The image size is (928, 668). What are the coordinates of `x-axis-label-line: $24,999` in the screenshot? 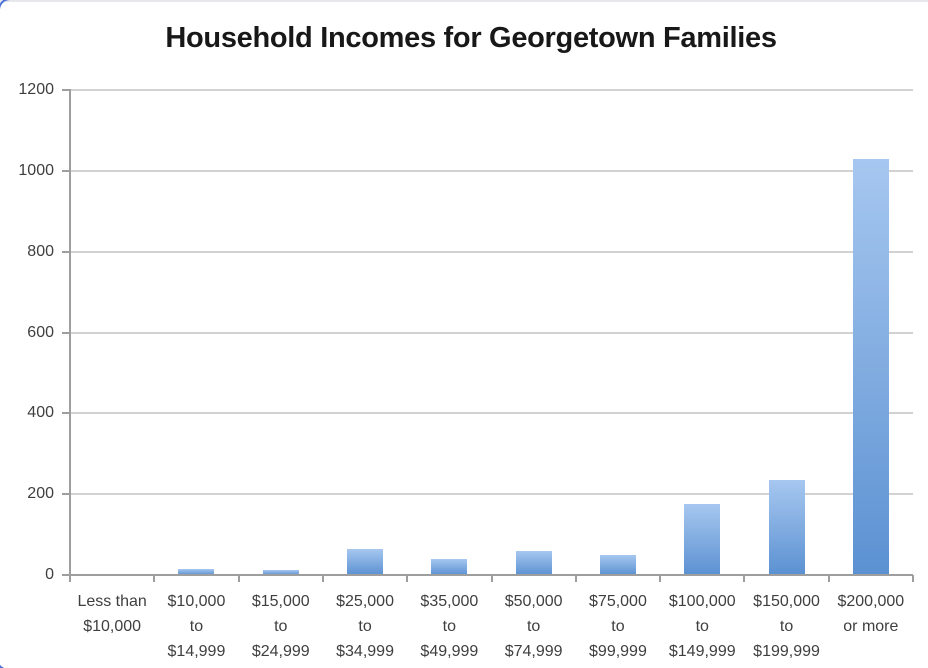 It's located at (280, 651).